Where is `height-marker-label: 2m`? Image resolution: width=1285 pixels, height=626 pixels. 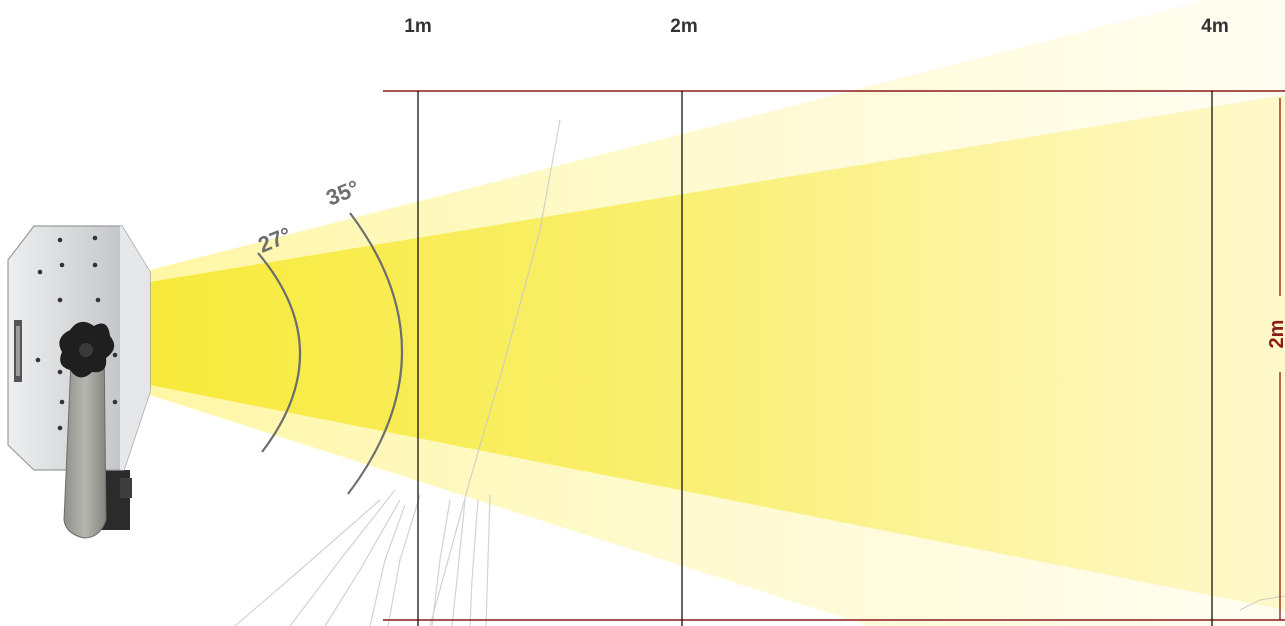 height-marker-label: 2m is located at coordinates (1275, 334).